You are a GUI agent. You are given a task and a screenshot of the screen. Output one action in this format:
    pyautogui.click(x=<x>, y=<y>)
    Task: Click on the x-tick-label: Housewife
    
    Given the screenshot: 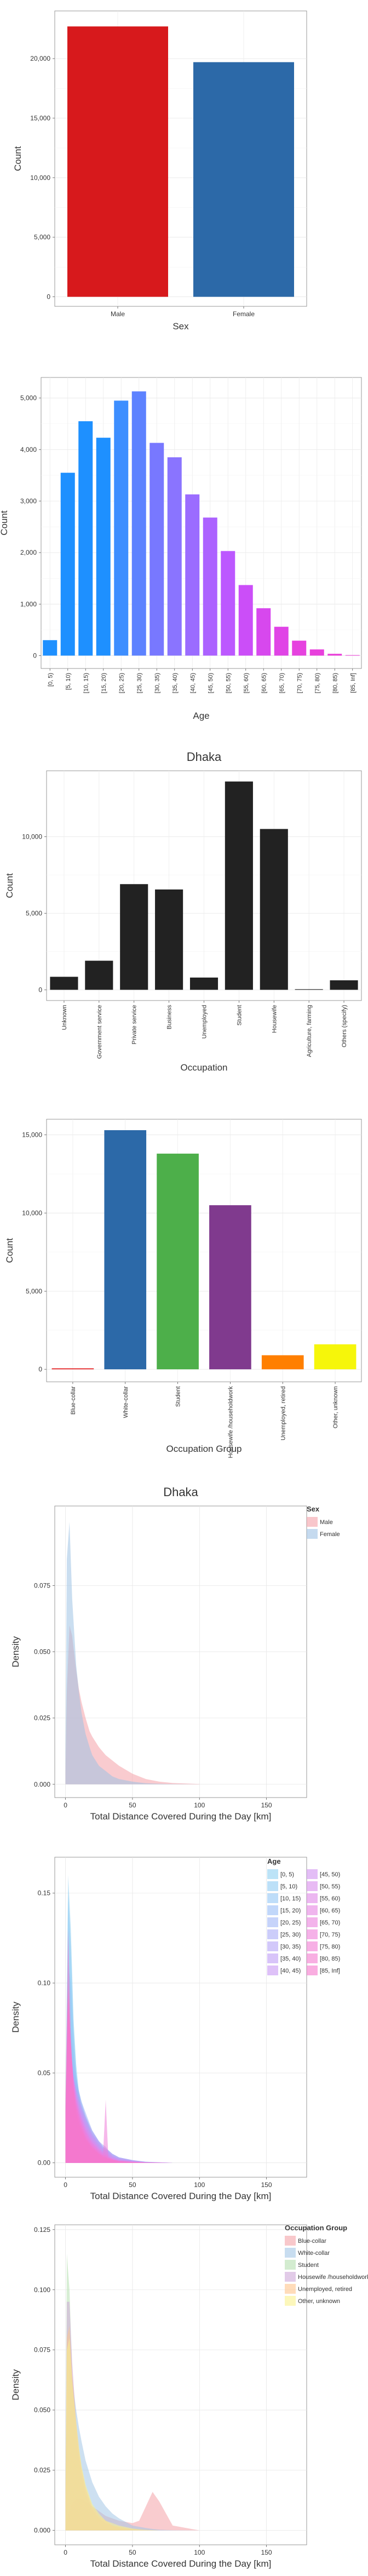 What is the action you would take?
    pyautogui.click(x=274, y=1019)
    